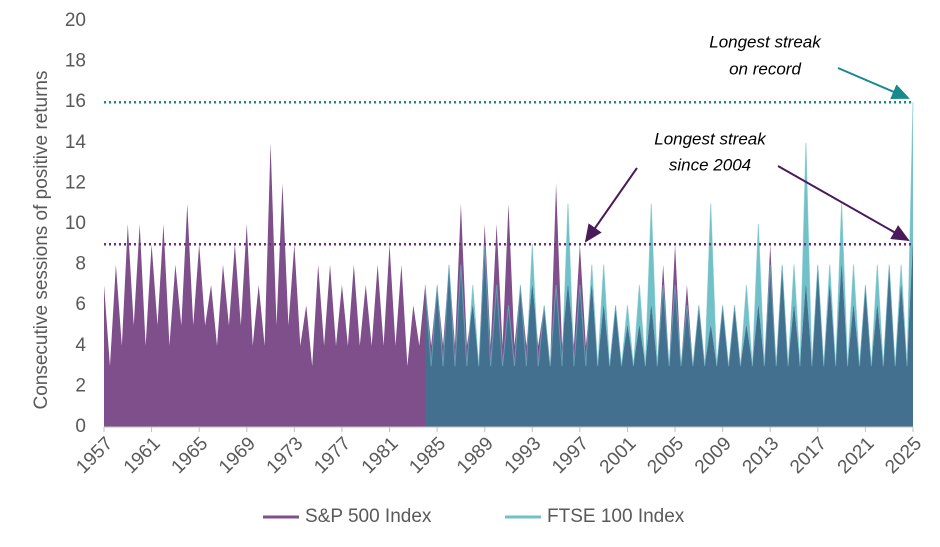 The height and width of the screenshot is (547, 940). What do you see at coordinates (765, 68) in the screenshot?
I see `annotation: on record` at bounding box center [765, 68].